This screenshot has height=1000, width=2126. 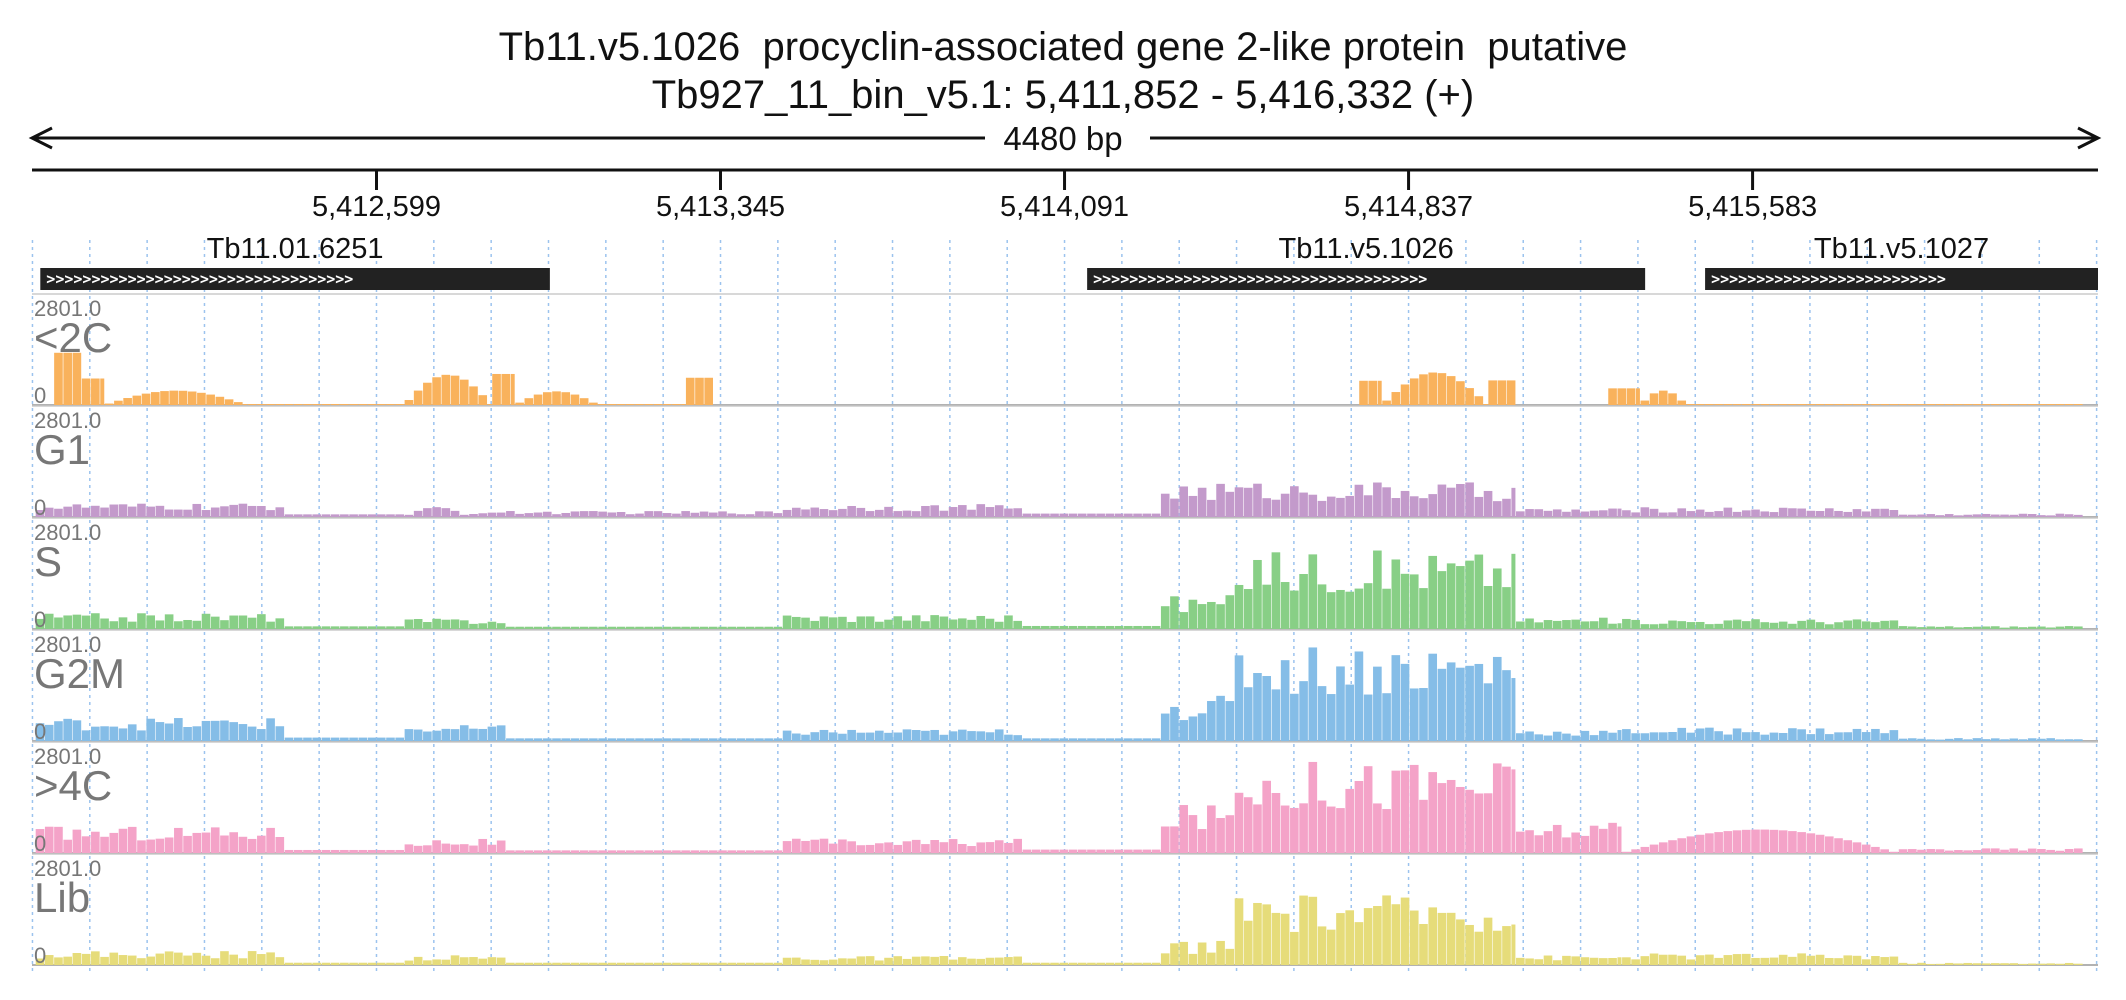 What do you see at coordinates (1752, 207) in the screenshot?
I see `ruler-tick-label-4: 5,415,583` at bounding box center [1752, 207].